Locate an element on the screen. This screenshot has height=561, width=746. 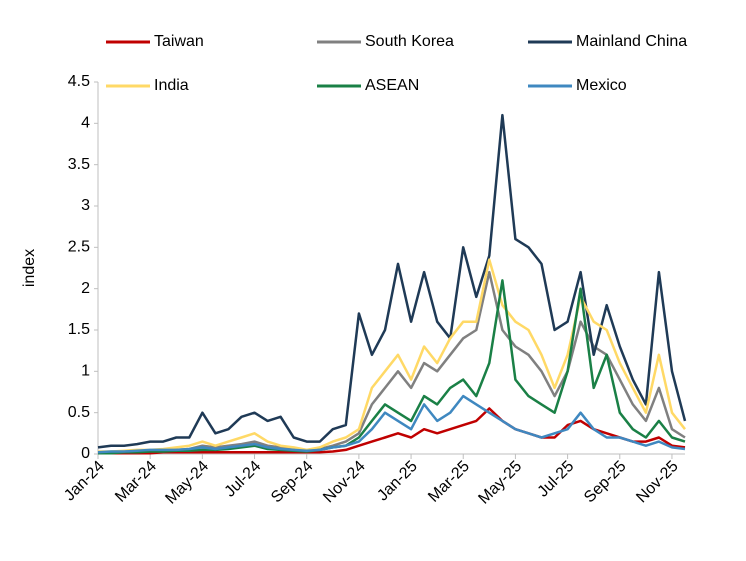
x-tick-label: May-24 is located at coordinates (187, 483).